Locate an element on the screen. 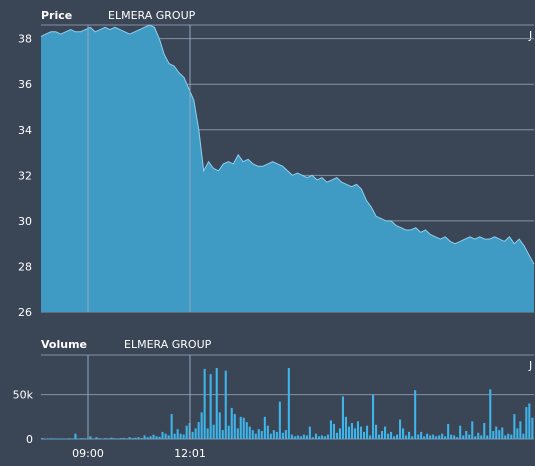 Image resolution: width=535 pixels, height=466 pixels. volume-bars is located at coordinates (287, 404).